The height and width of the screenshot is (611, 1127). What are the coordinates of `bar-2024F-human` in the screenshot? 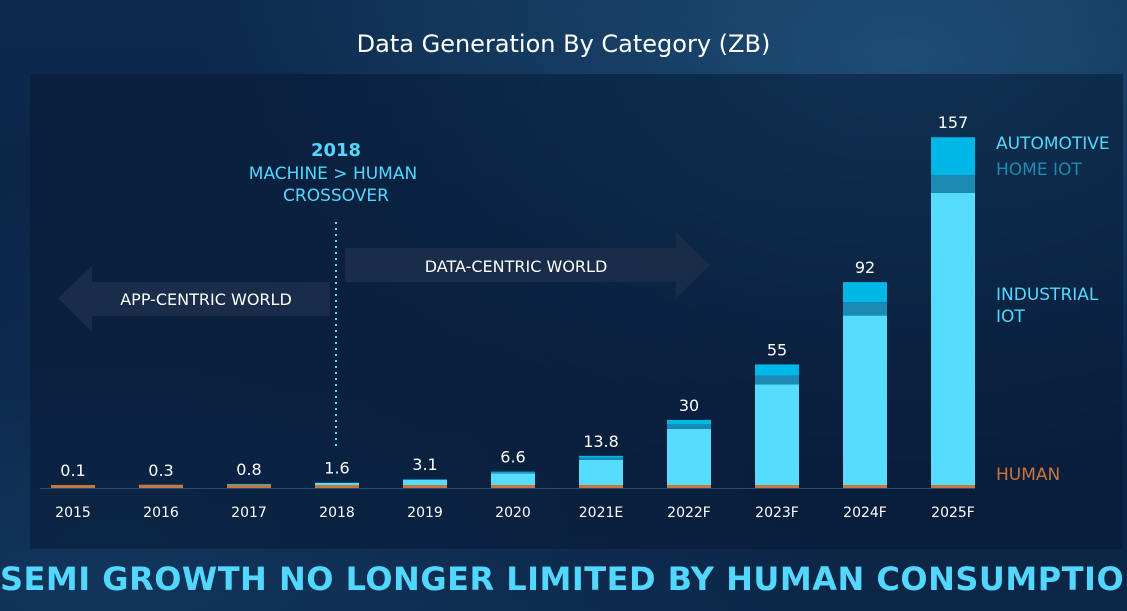 It's located at (865, 486).